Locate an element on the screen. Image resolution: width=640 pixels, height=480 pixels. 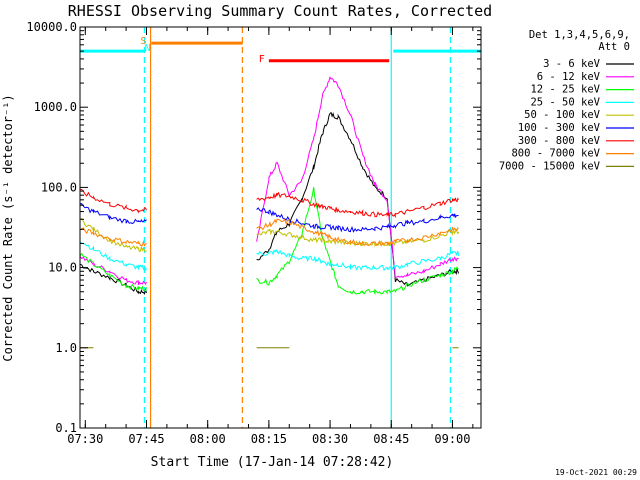
y-tick-label: 1.0 is located at coordinates (66, 348).